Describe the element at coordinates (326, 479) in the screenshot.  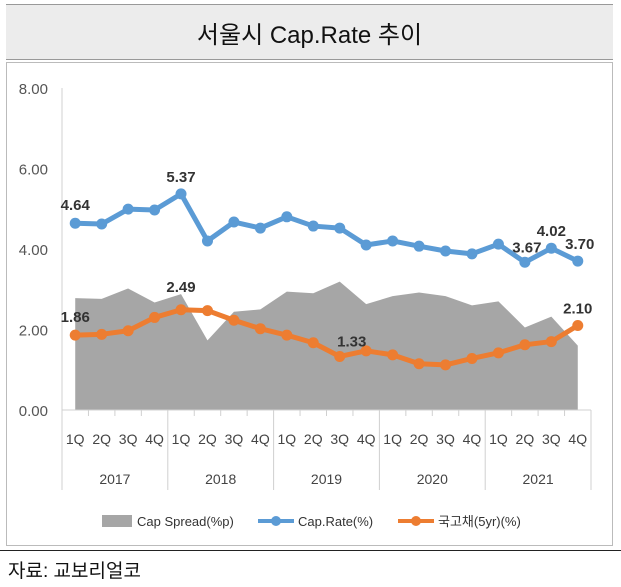
I see `year-label: 2019` at that location.